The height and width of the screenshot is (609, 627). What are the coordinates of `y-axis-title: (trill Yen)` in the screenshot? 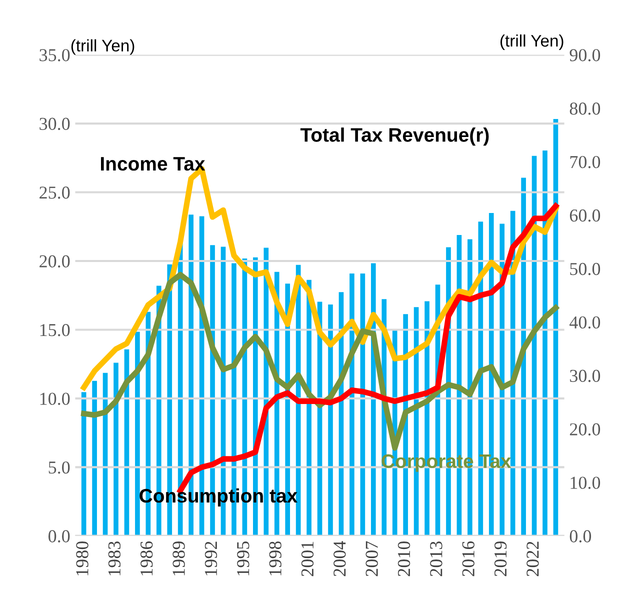 It's located at (102, 47).